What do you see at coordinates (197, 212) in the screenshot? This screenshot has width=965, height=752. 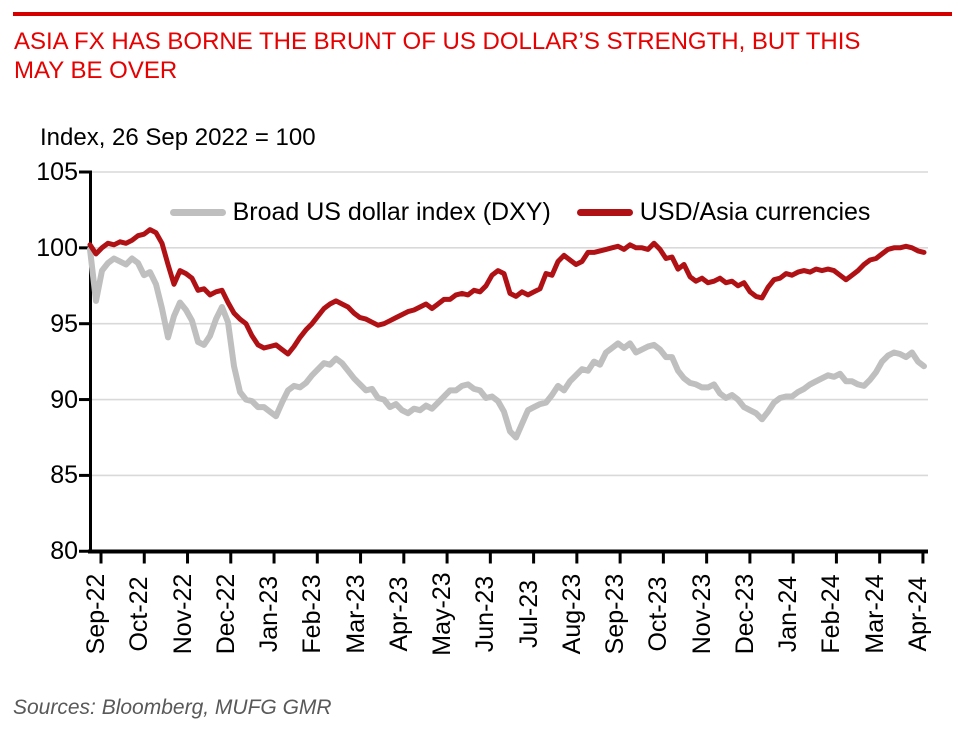 I see `legend-swatch-dxy` at bounding box center [197, 212].